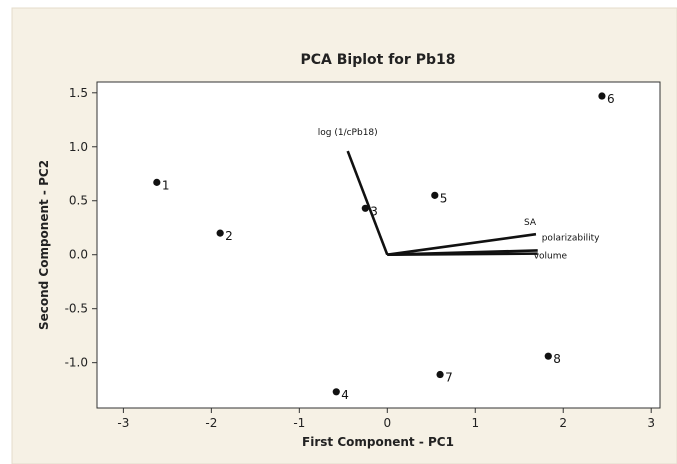  I want to click on x-tick-label: 3, so click(651, 423).